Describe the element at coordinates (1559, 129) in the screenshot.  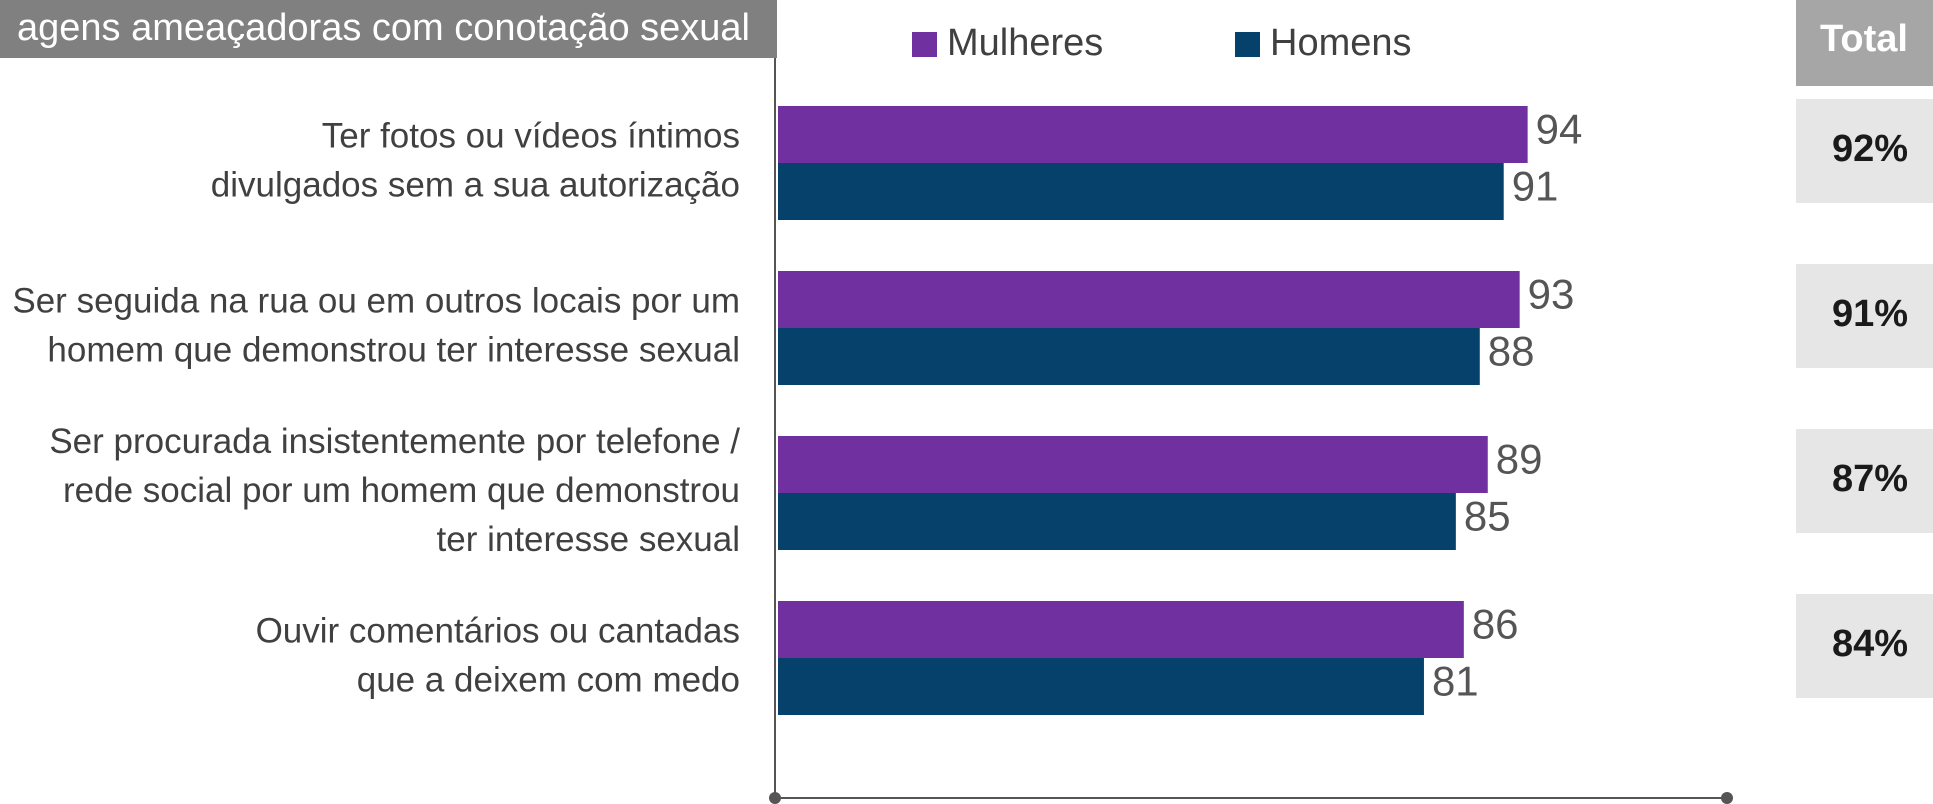
I see `value-label: 94` at that location.